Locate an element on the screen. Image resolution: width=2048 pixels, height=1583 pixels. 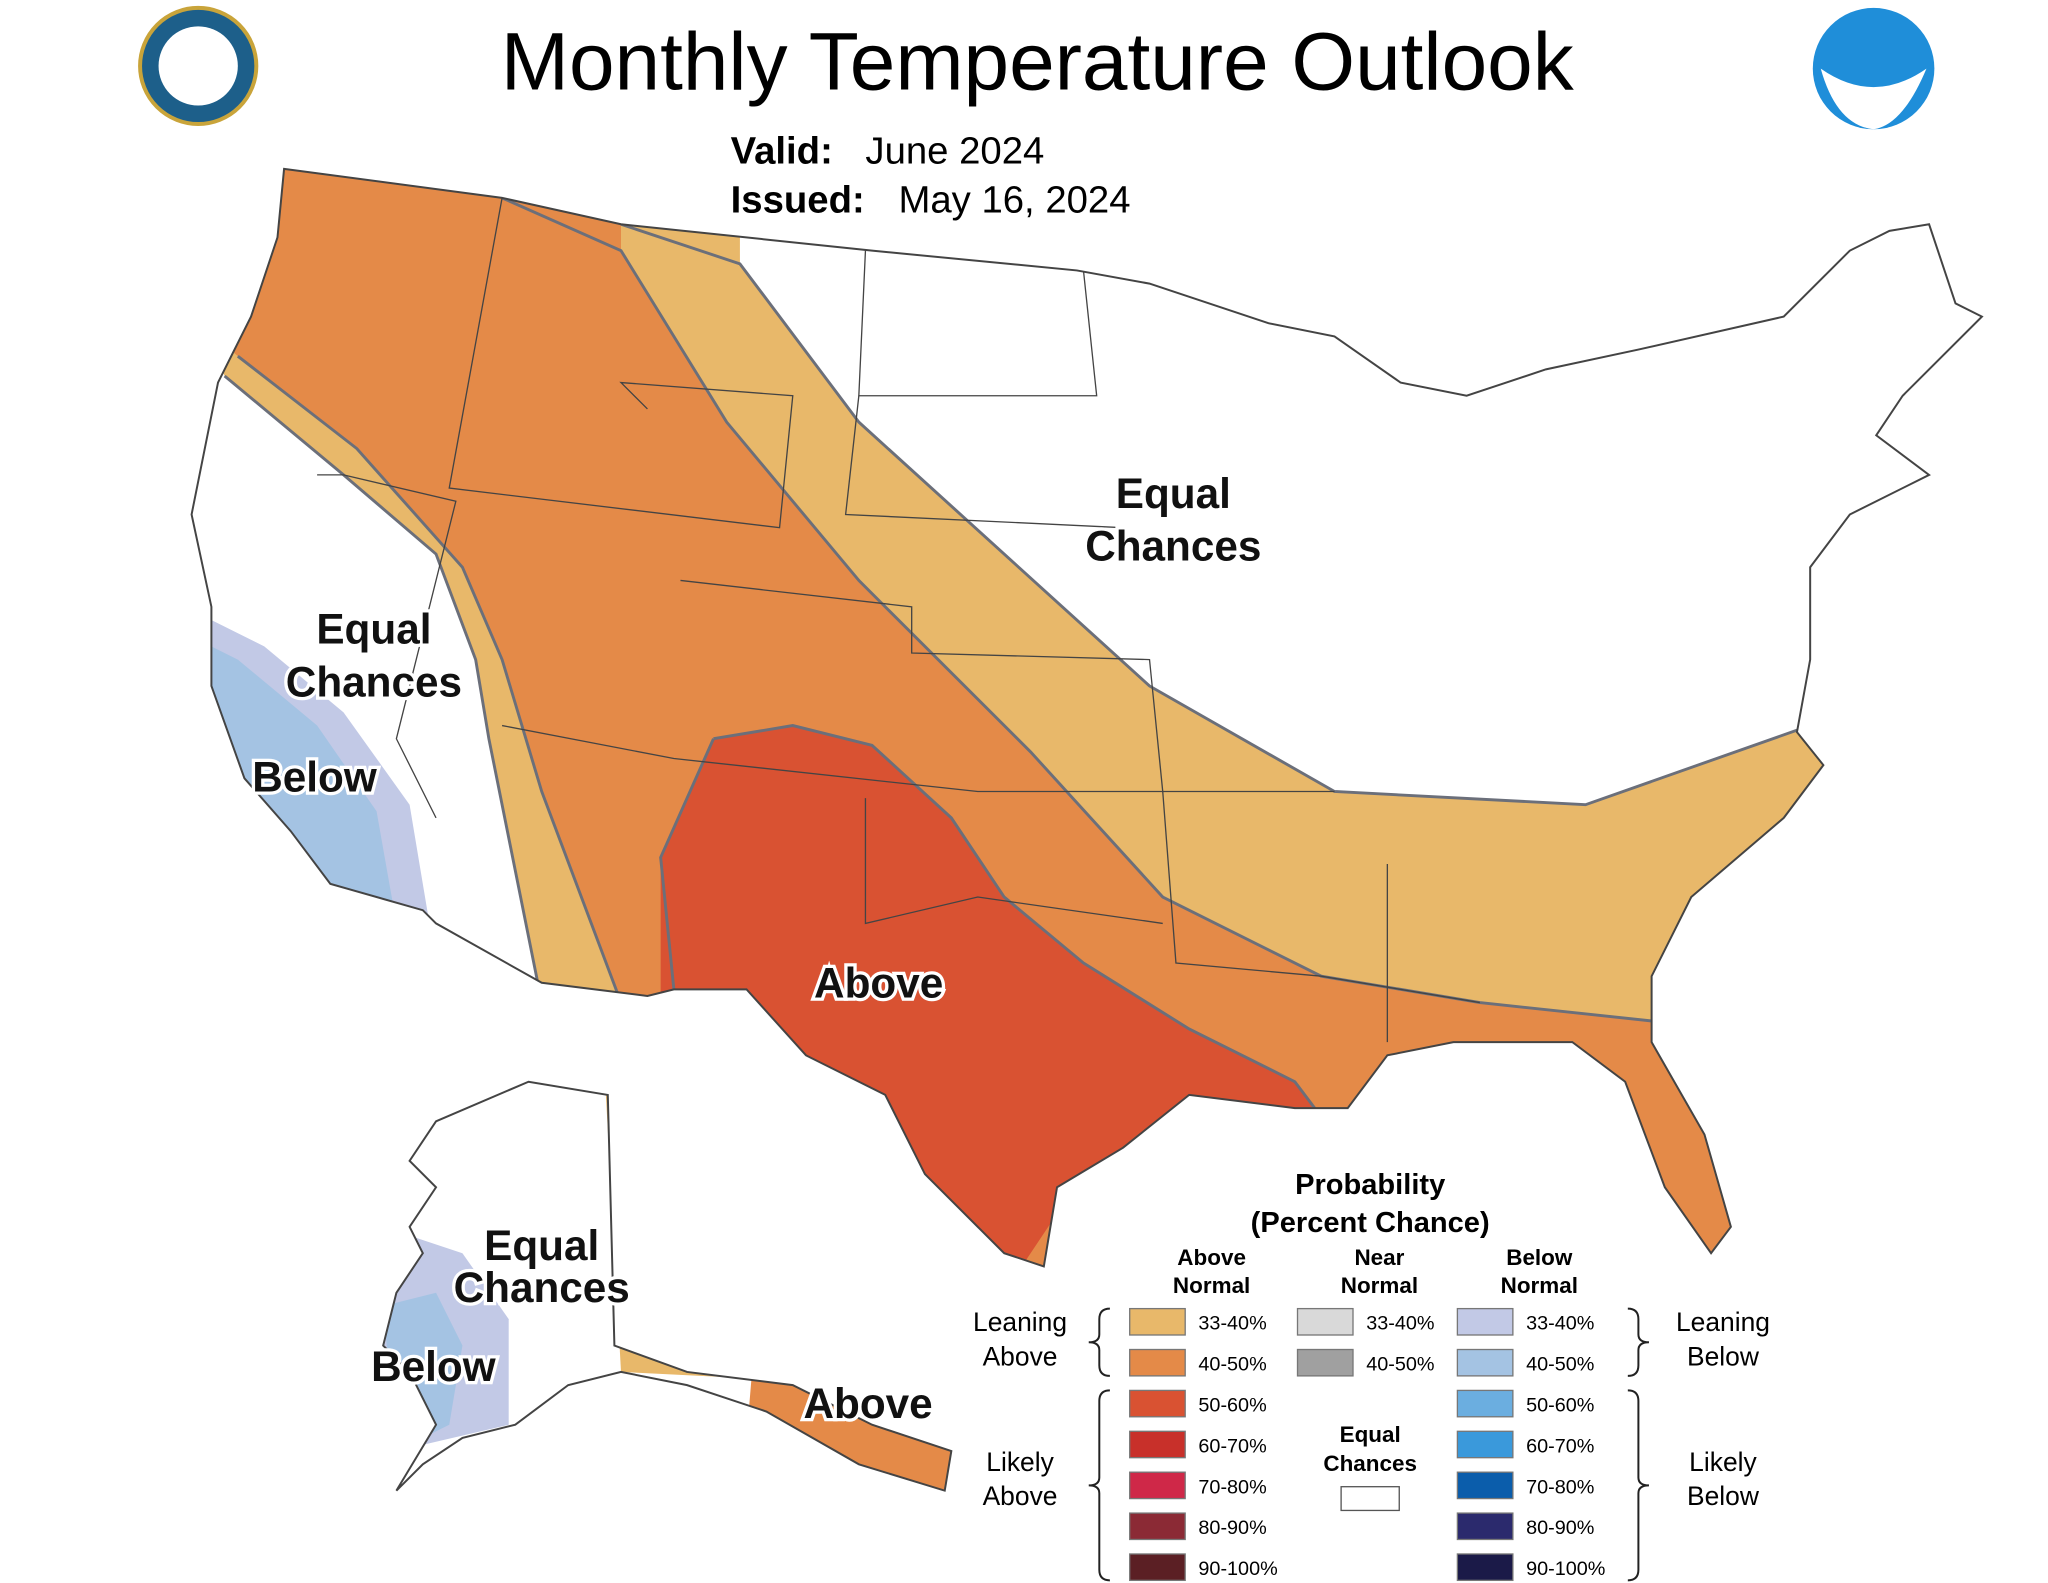
commerce-seal-inner is located at coordinates (198, 66).